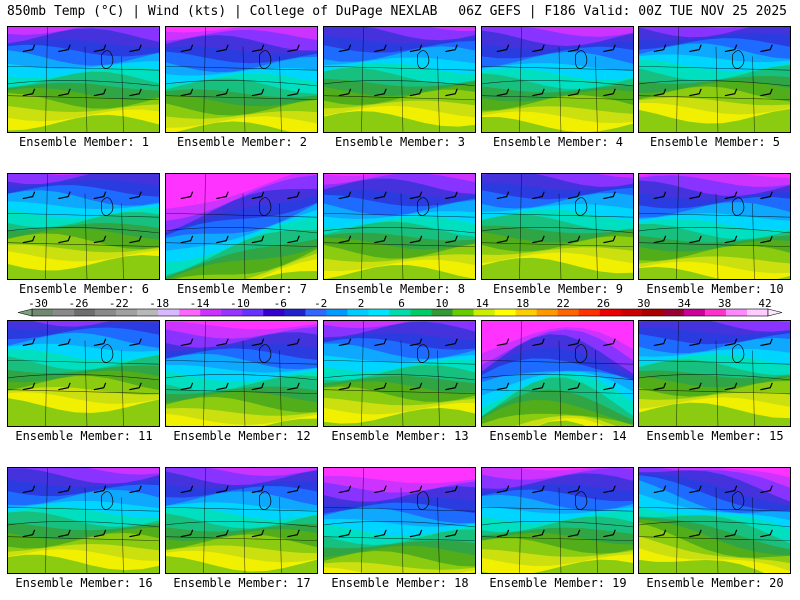  I want to click on panel-label: Ensemble Member: 13, so click(400, 436).